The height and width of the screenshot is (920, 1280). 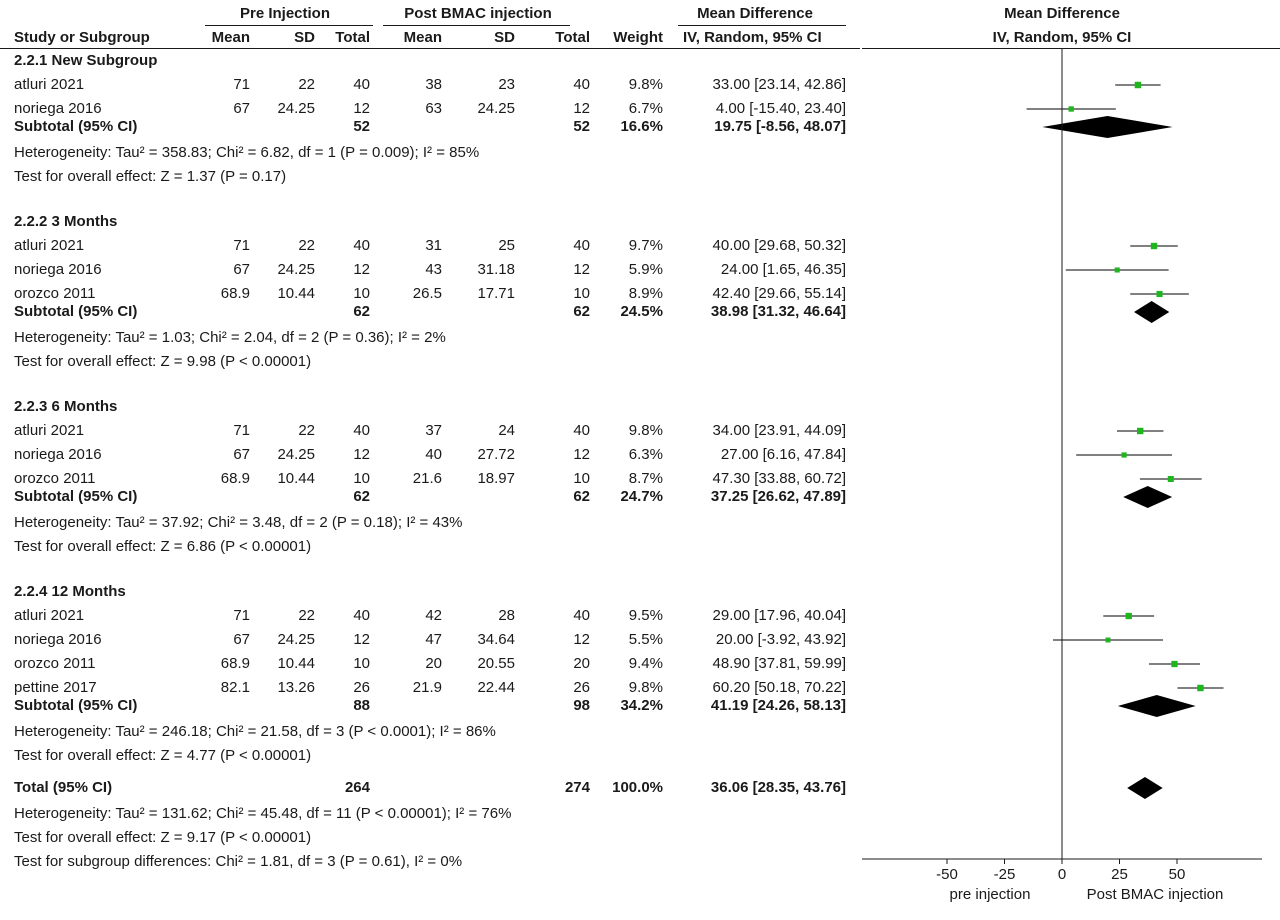 What do you see at coordinates (645, 245) in the screenshot?
I see `weight-value: 9.7%` at bounding box center [645, 245].